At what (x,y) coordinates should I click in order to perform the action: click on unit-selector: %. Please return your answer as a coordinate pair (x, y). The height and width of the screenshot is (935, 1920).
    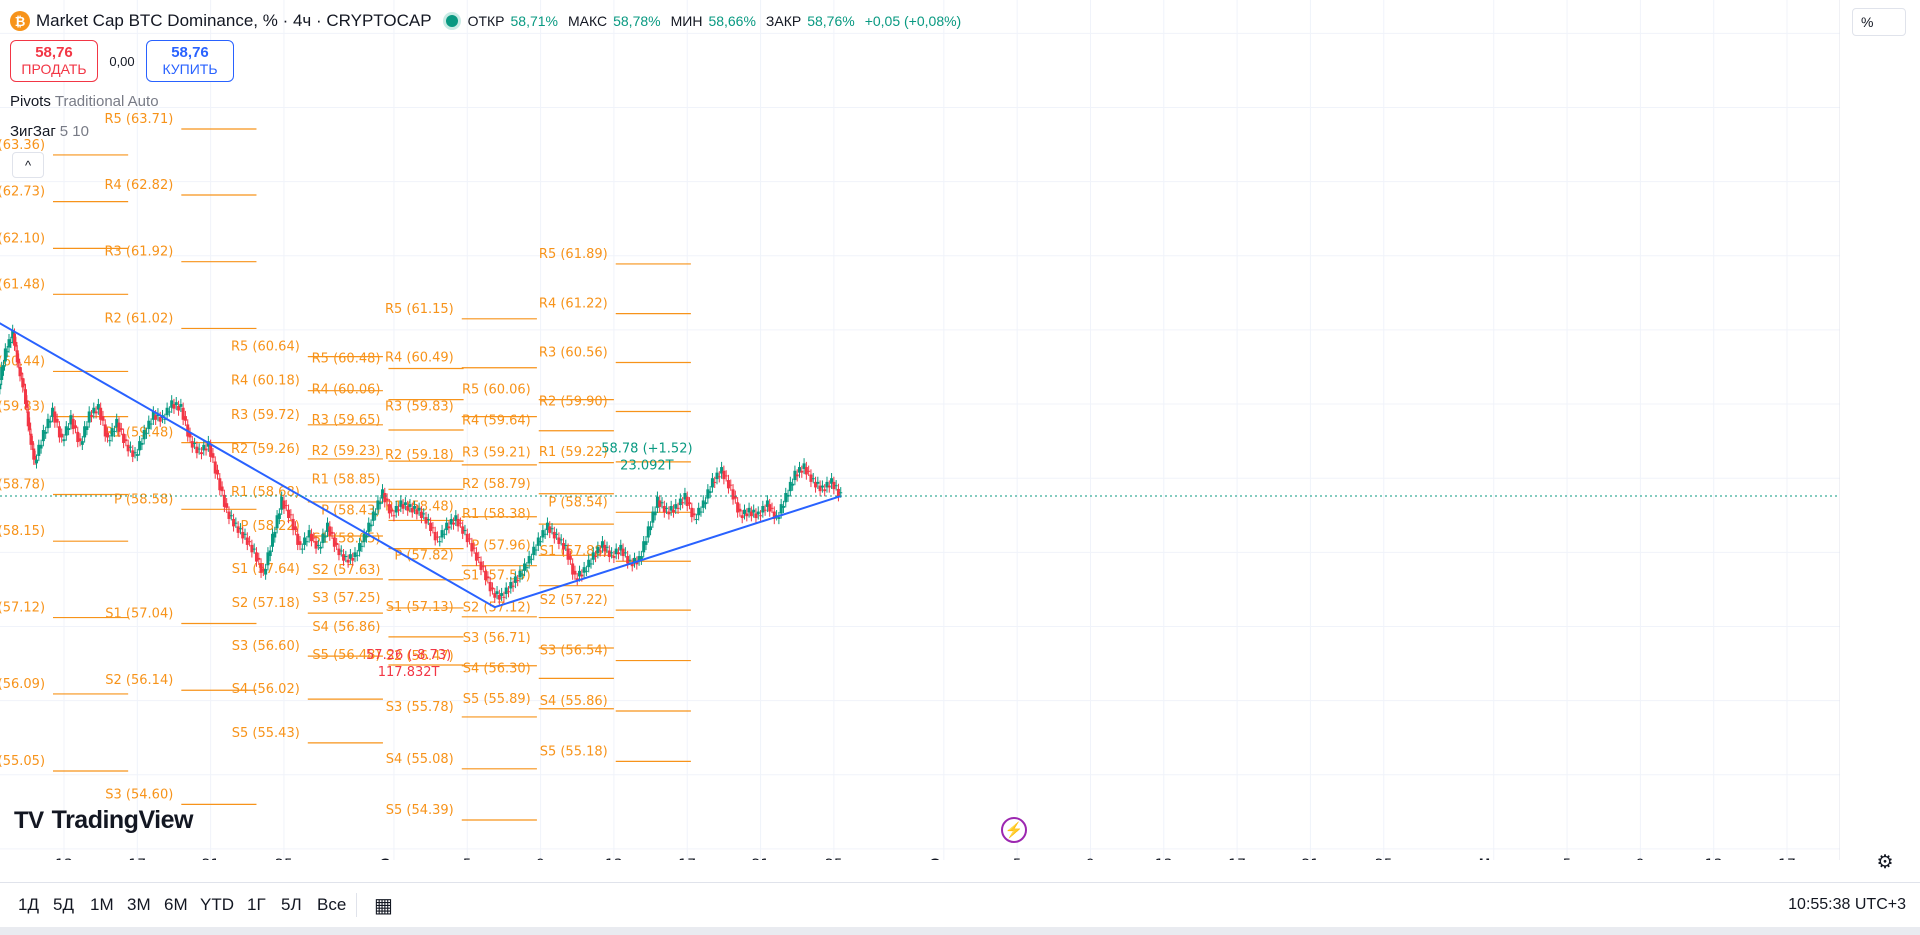
    Looking at the image, I should click on (1879, 22).